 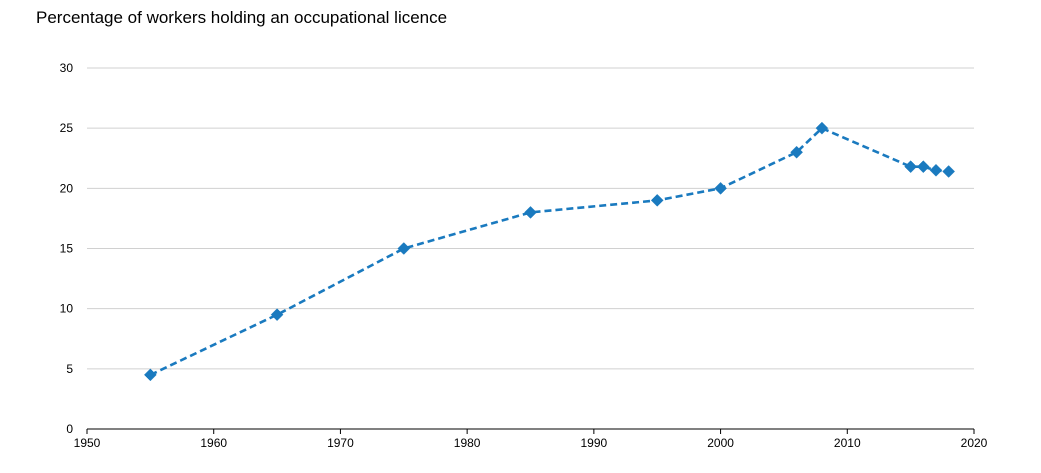 I want to click on data-point-2006, so click(x=796, y=152).